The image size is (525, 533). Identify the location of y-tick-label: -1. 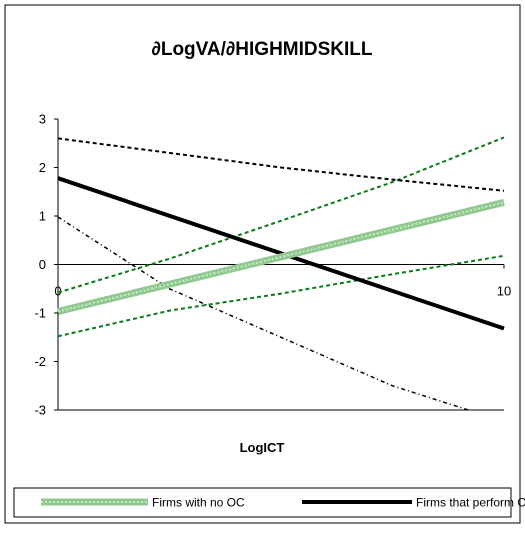
(40, 313).